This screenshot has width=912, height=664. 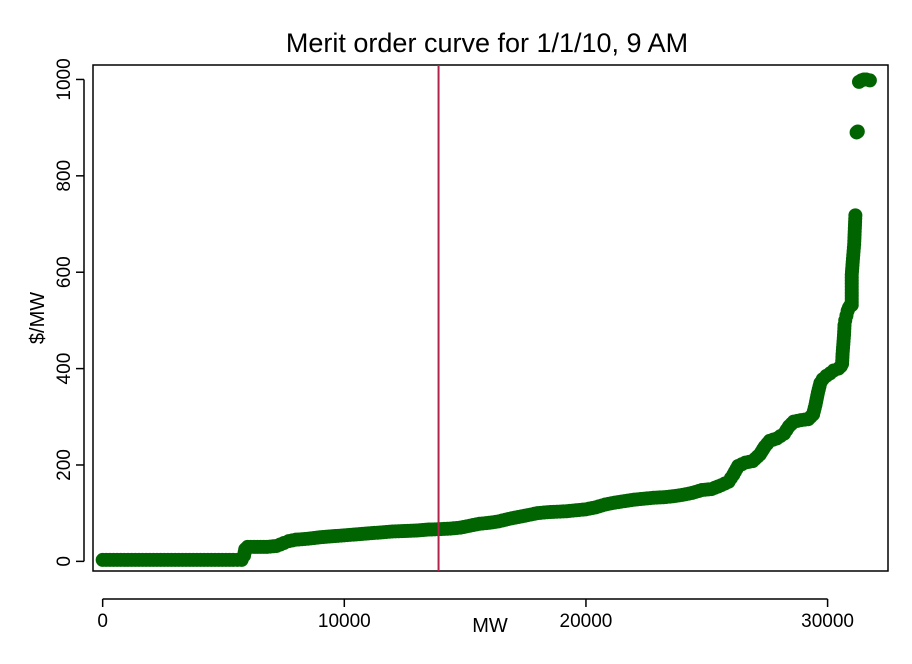 I want to click on x-tick-label: 30000, so click(x=827, y=621).